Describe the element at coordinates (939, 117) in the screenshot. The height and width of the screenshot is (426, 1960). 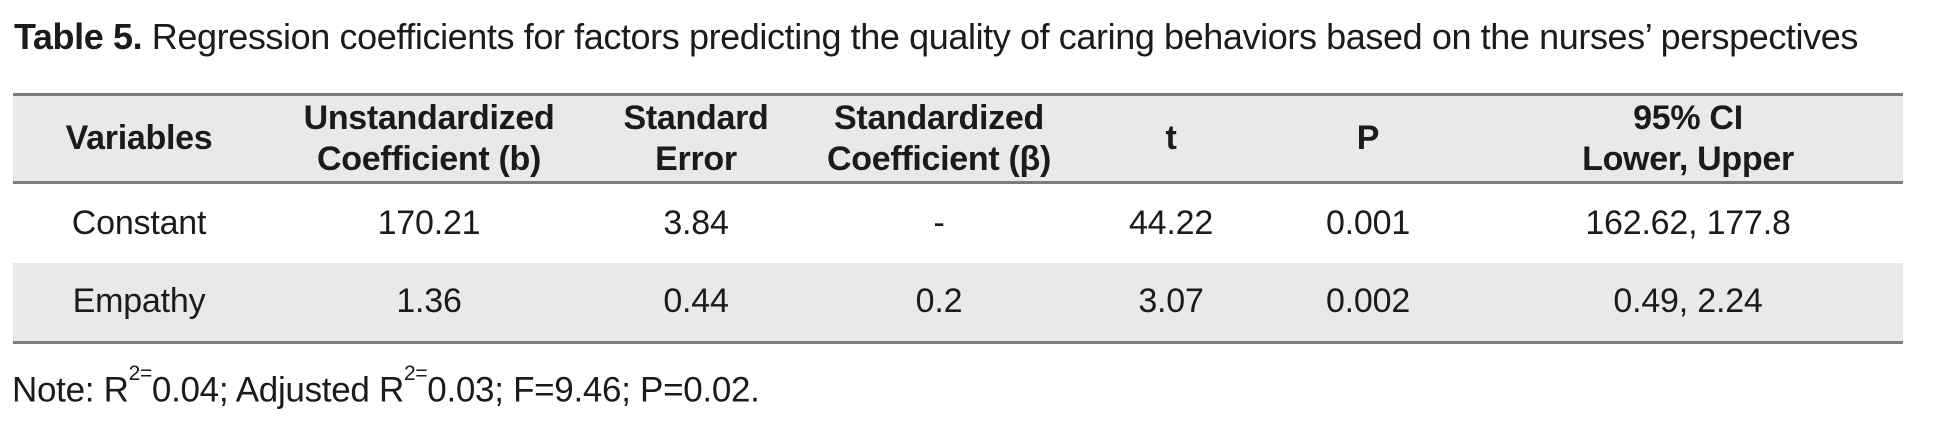
I see `header-line: Standardized` at that location.